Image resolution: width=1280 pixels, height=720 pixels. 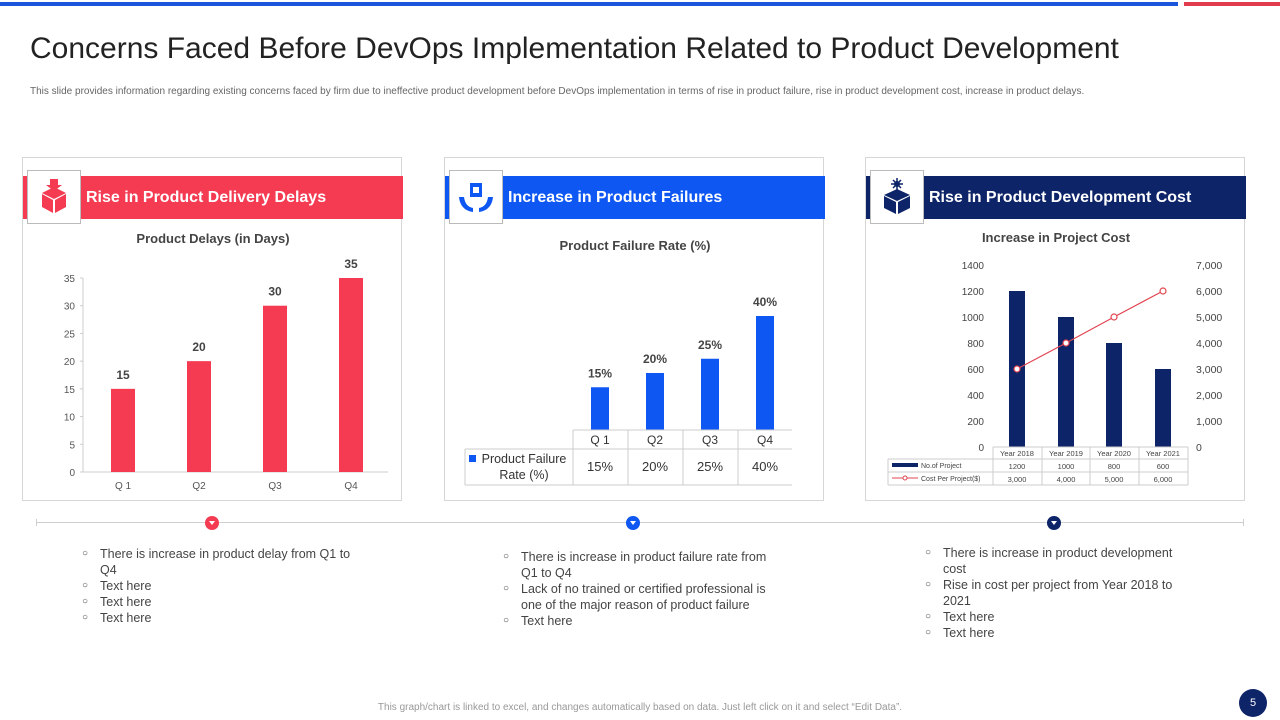 I want to click on top-accent-bar-red, so click(x=1232, y=4).